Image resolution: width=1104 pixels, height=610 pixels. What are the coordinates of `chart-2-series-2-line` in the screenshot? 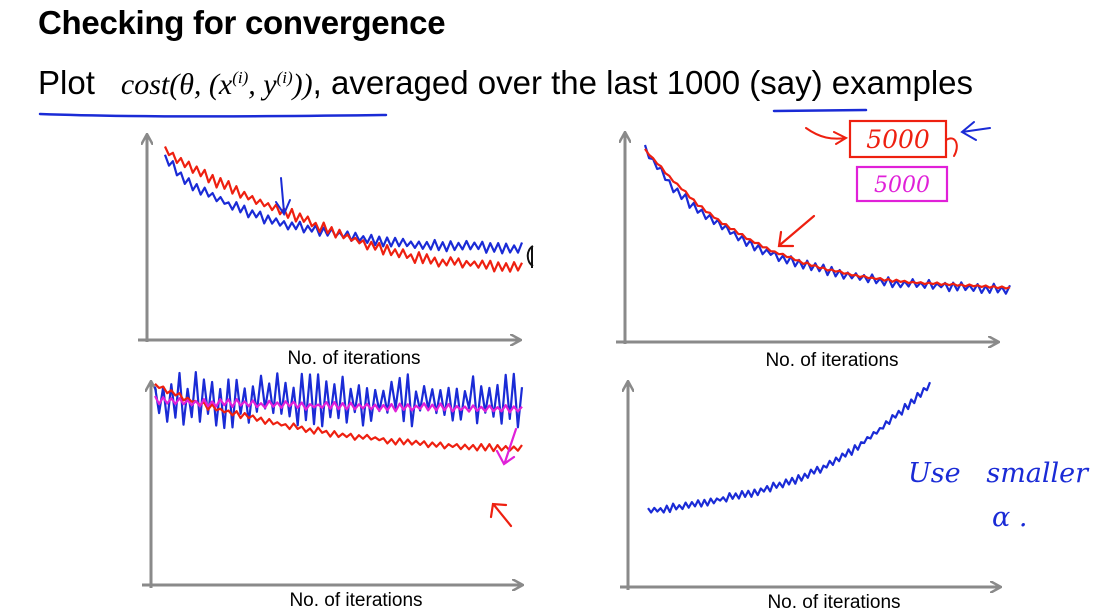 It's located at (827, 219).